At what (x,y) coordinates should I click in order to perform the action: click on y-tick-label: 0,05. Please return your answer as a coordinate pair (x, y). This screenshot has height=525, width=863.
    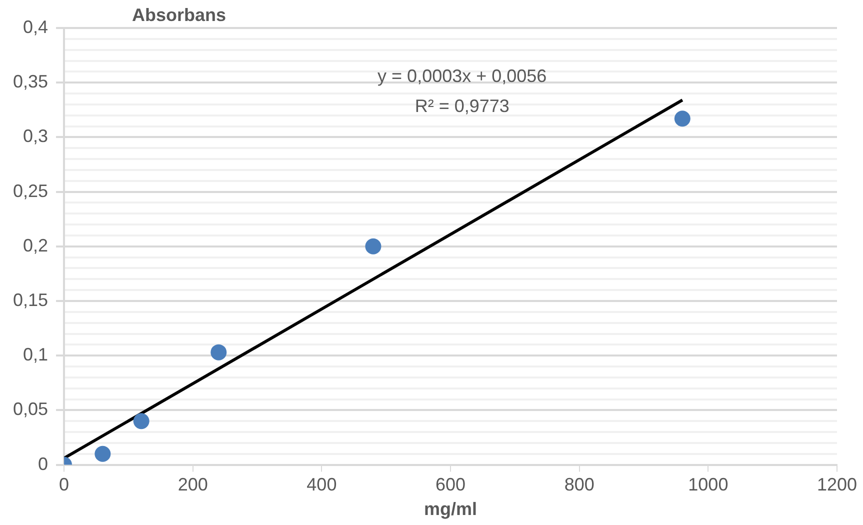
    Looking at the image, I should click on (30, 409).